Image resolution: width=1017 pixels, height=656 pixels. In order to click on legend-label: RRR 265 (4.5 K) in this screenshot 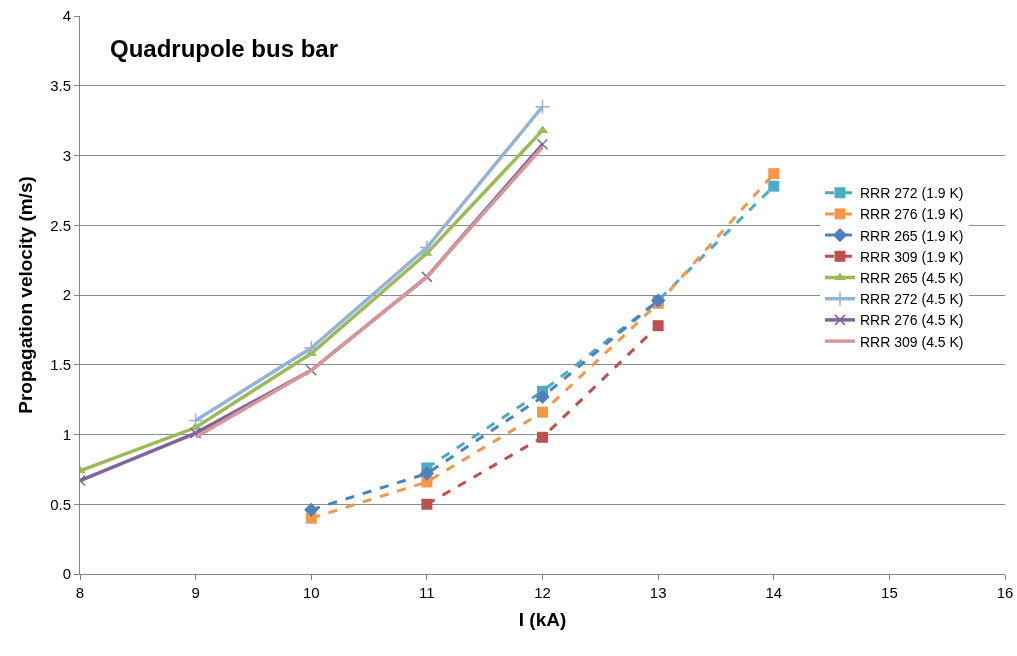, I will do `click(912, 277)`.